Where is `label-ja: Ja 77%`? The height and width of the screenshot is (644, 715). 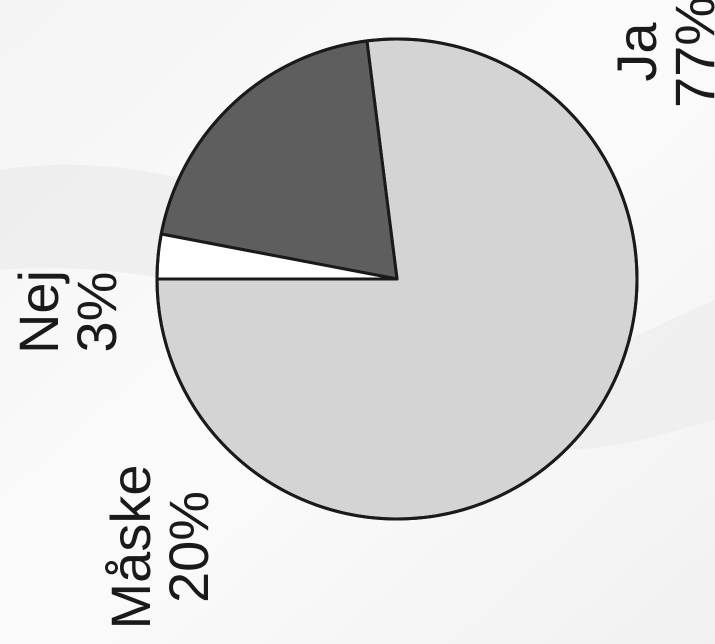 label-ja: Ja 77% is located at coordinates (660, 56).